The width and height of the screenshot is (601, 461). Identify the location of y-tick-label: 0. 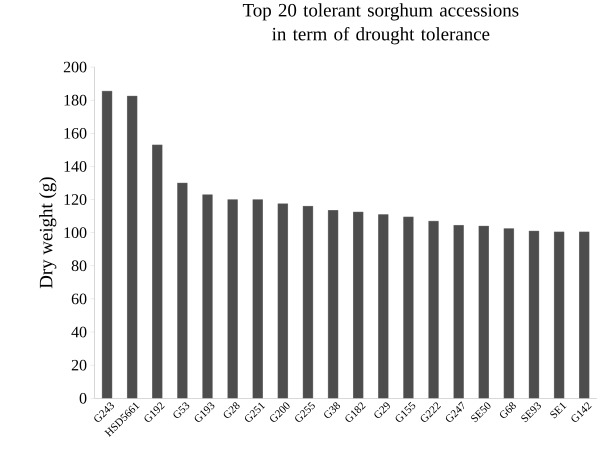
(83, 398).